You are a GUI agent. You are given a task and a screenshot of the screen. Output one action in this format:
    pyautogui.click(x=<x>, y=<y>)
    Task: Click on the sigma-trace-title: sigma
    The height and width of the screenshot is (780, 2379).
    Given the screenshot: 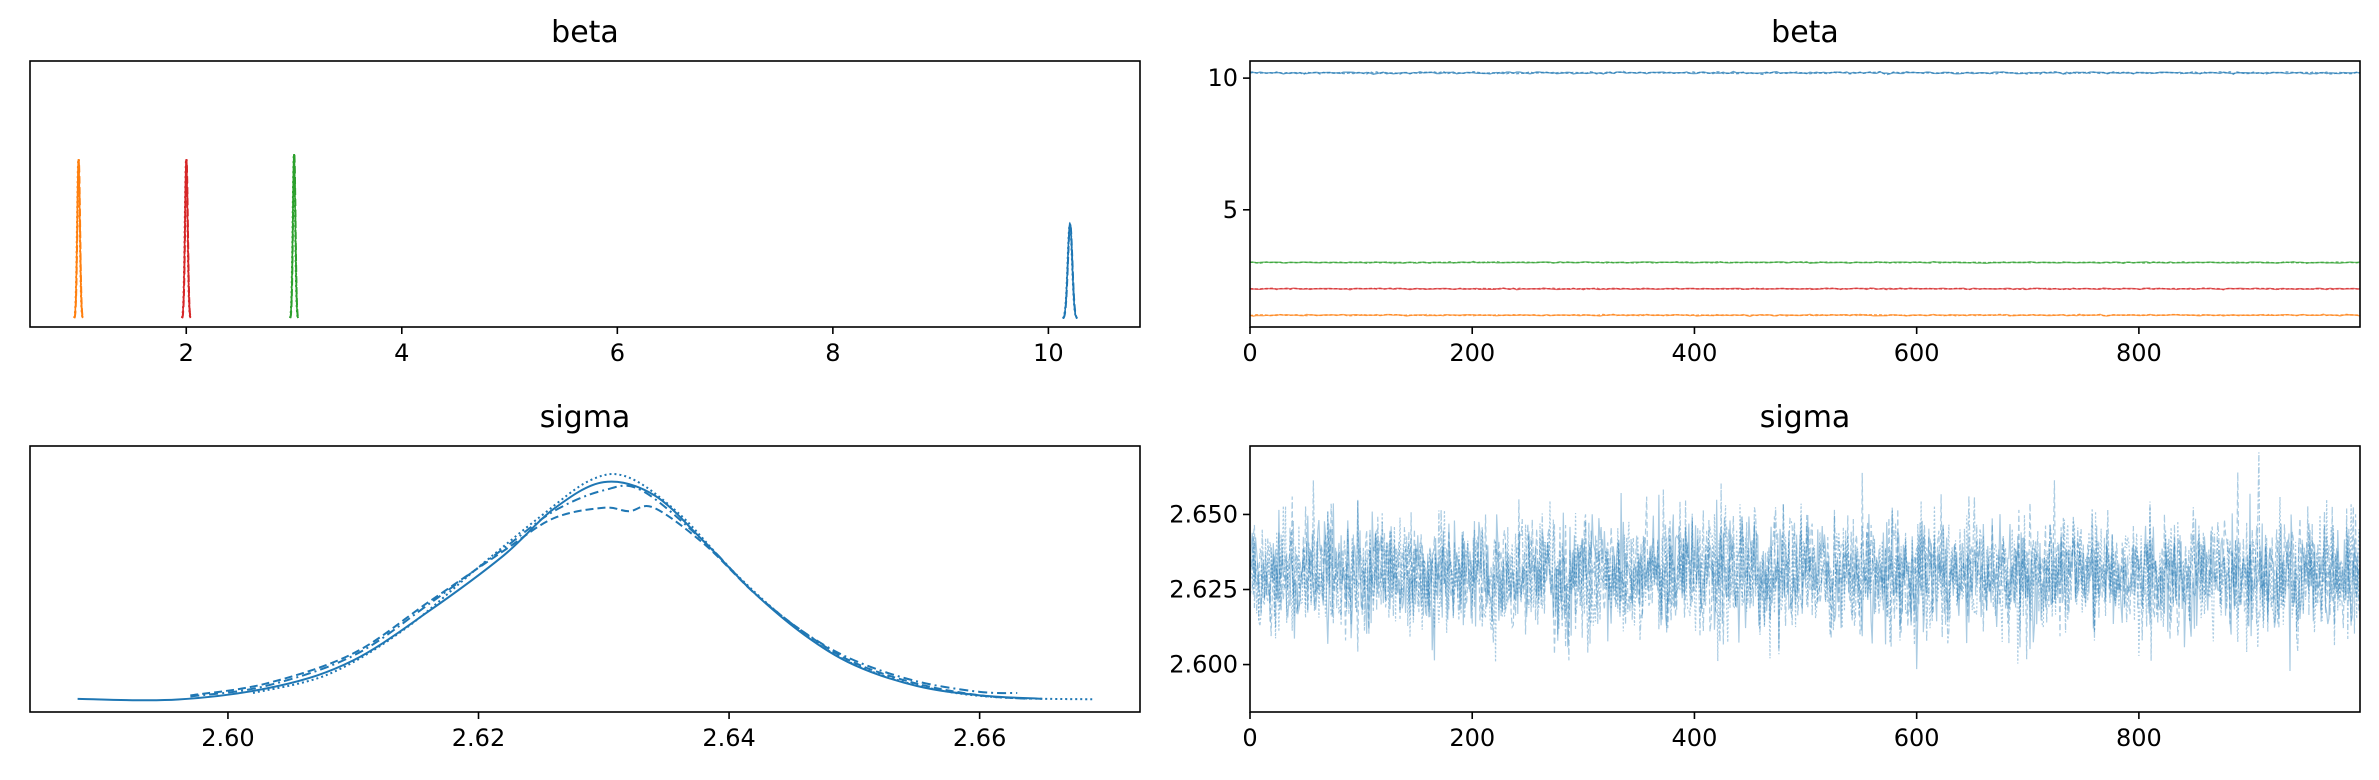 What is the action you would take?
    pyautogui.click(x=1805, y=417)
    